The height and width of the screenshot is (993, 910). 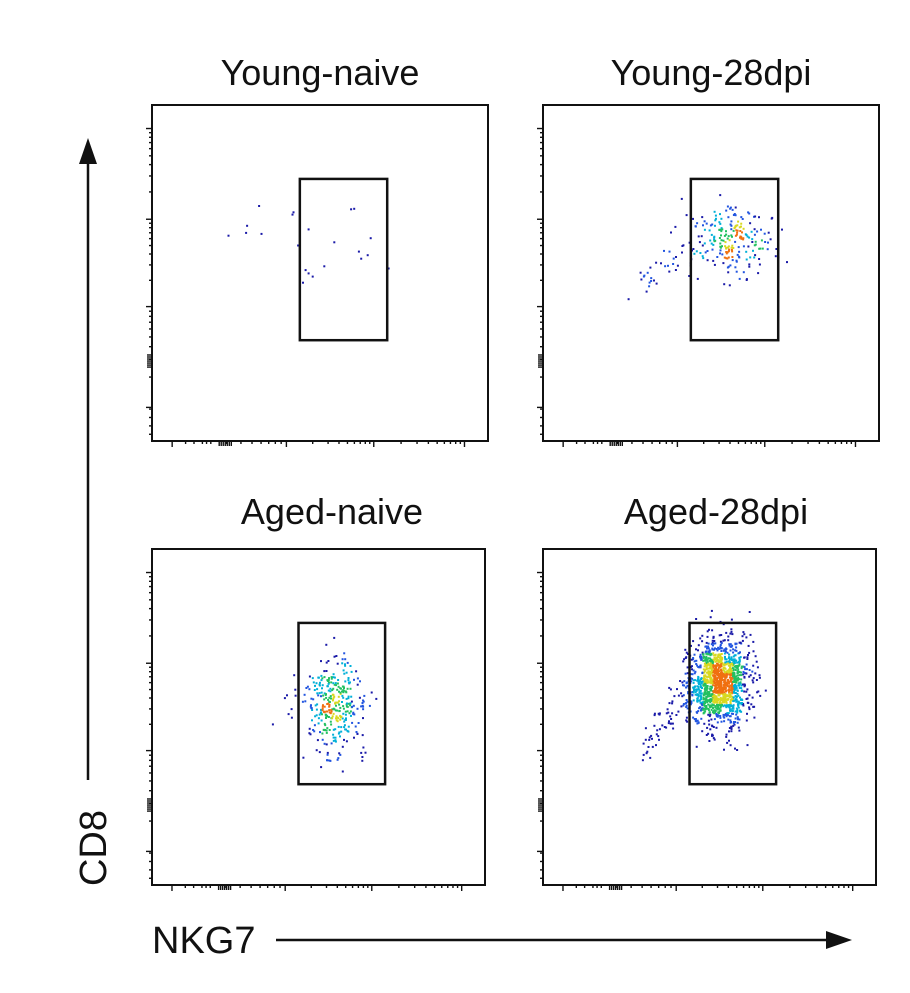 What do you see at coordinates (343, 259) in the screenshot?
I see `gate-rectangle` at bounding box center [343, 259].